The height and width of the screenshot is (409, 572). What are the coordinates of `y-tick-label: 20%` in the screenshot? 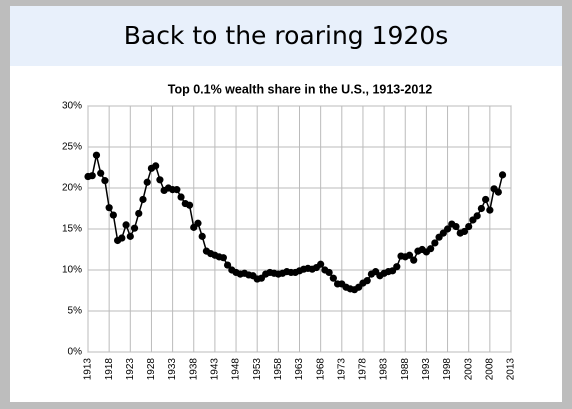 It's located at (72, 188).